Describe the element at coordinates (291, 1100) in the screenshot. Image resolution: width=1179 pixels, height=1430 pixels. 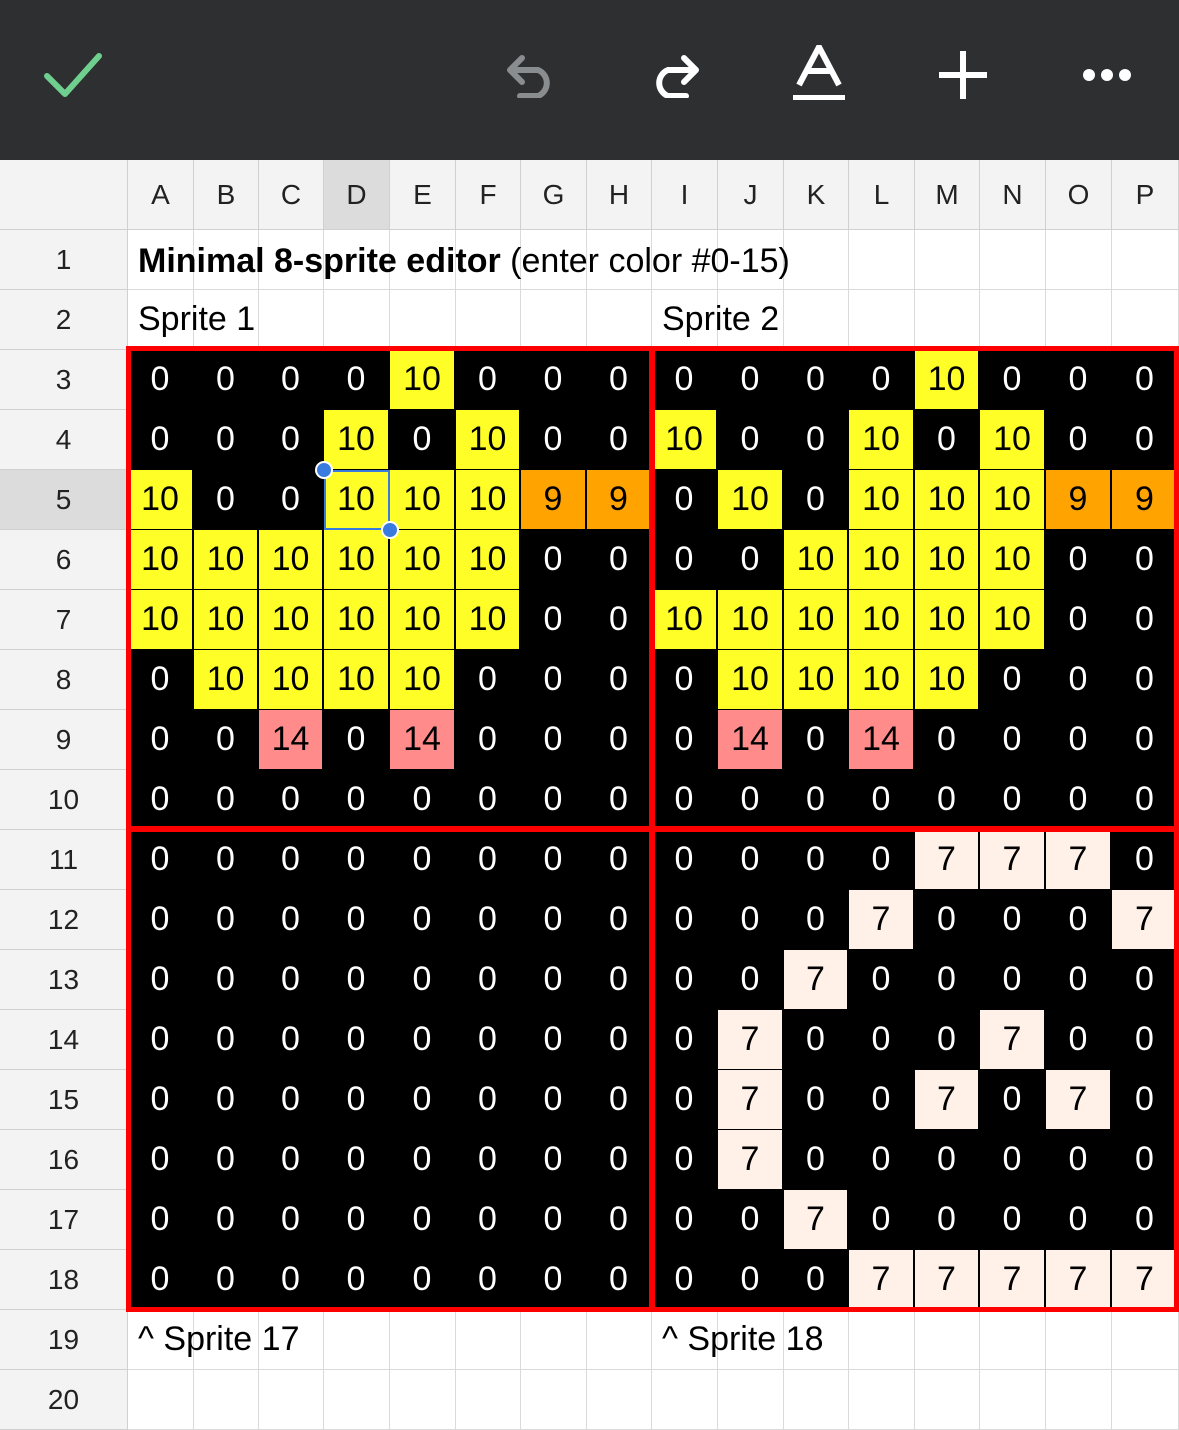
I see `pixel-cell-c15: 0` at that location.